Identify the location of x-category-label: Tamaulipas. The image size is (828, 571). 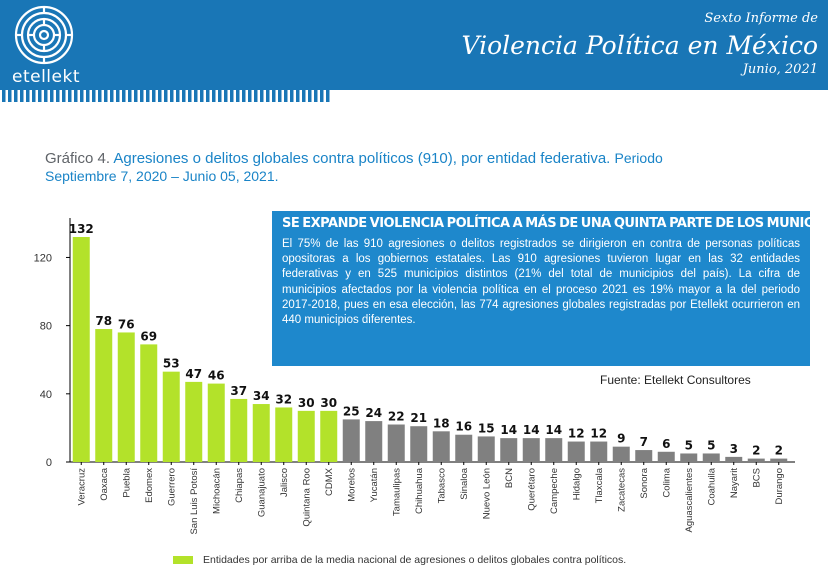
(396, 492).